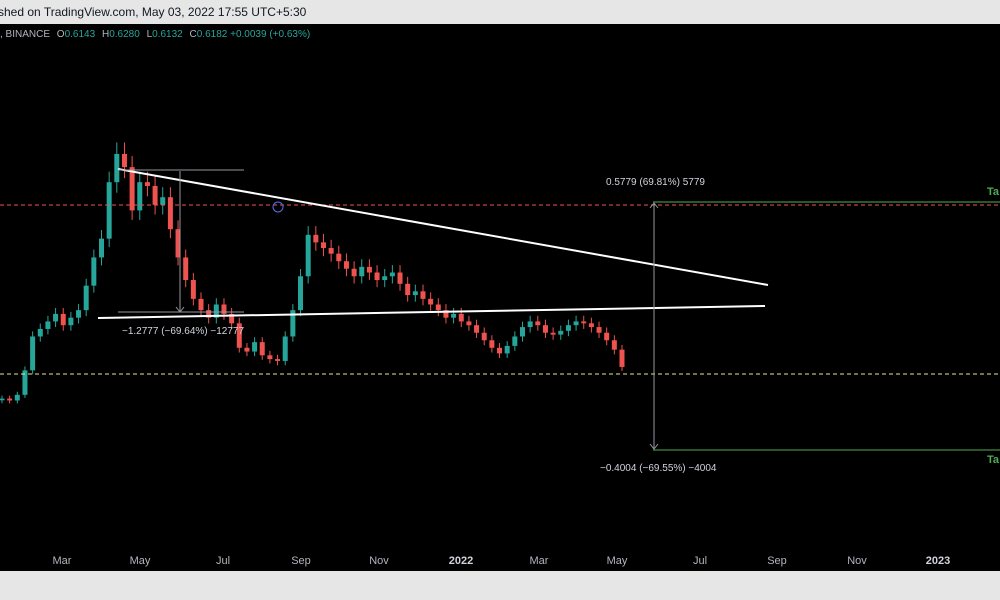  Describe the element at coordinates (25, 34) in the screenshot. I see `symbol-exchange: , BINANCE` at that location.